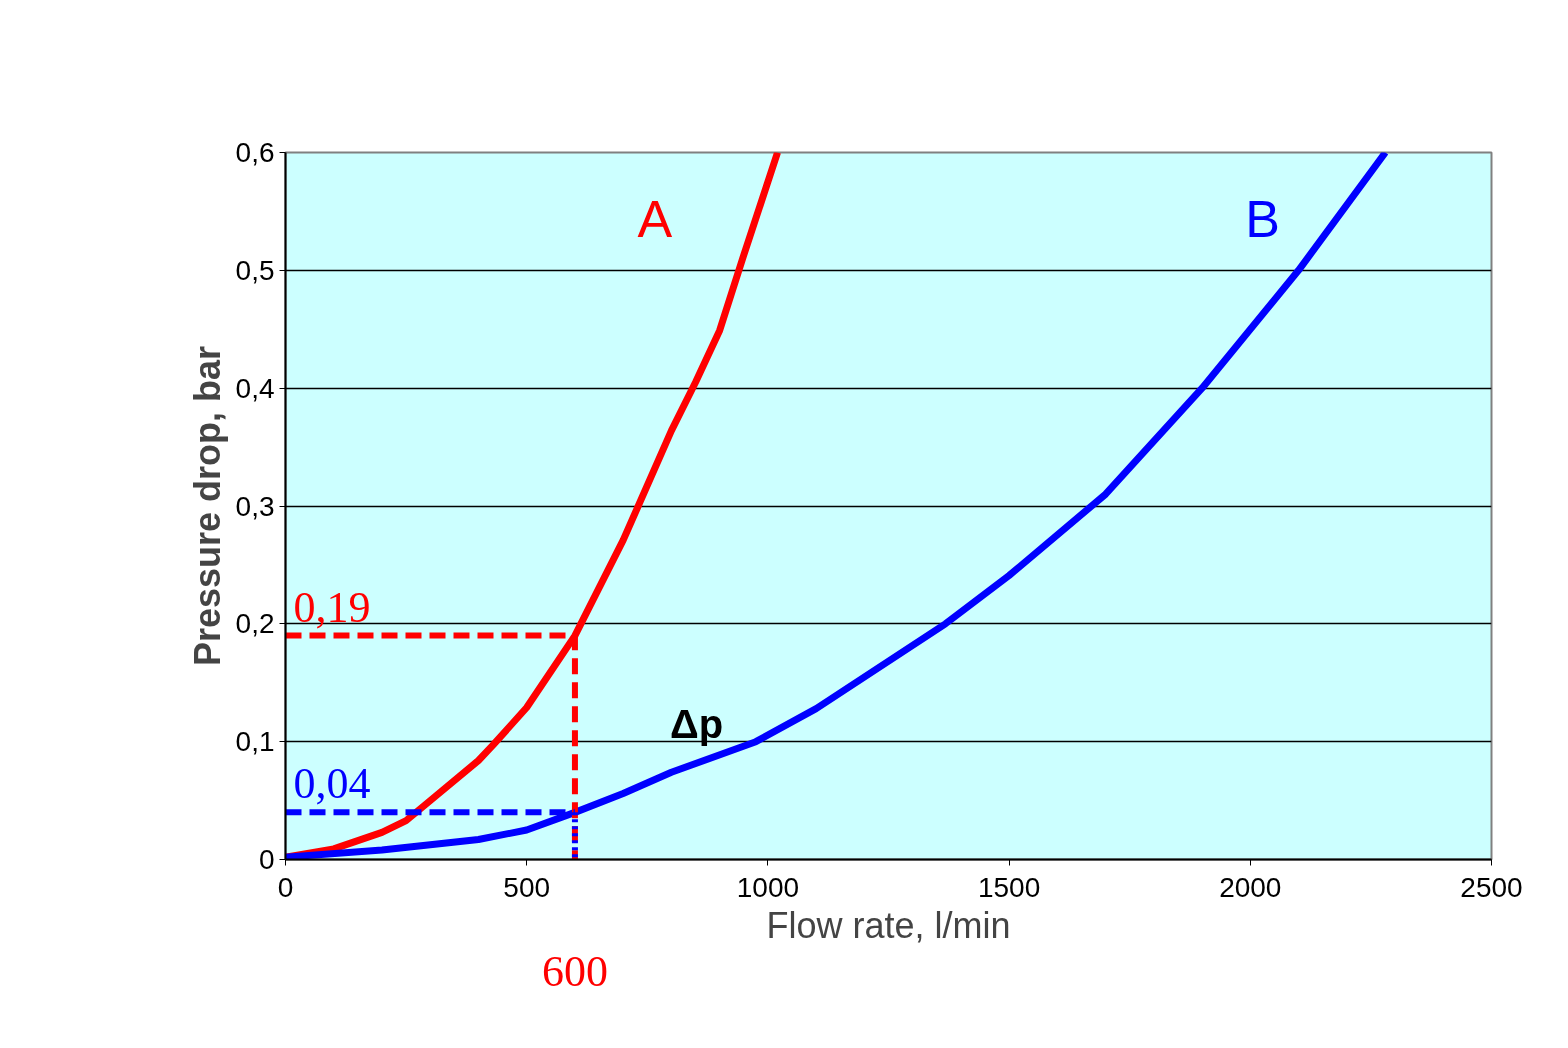 Image resolution: width=1568 pixels, height=1048 pixels. What do you see at coordinates (1250, 887) in the screenshot?
I see `x-tick-label: 2000` at bounding box center [1250, 887].